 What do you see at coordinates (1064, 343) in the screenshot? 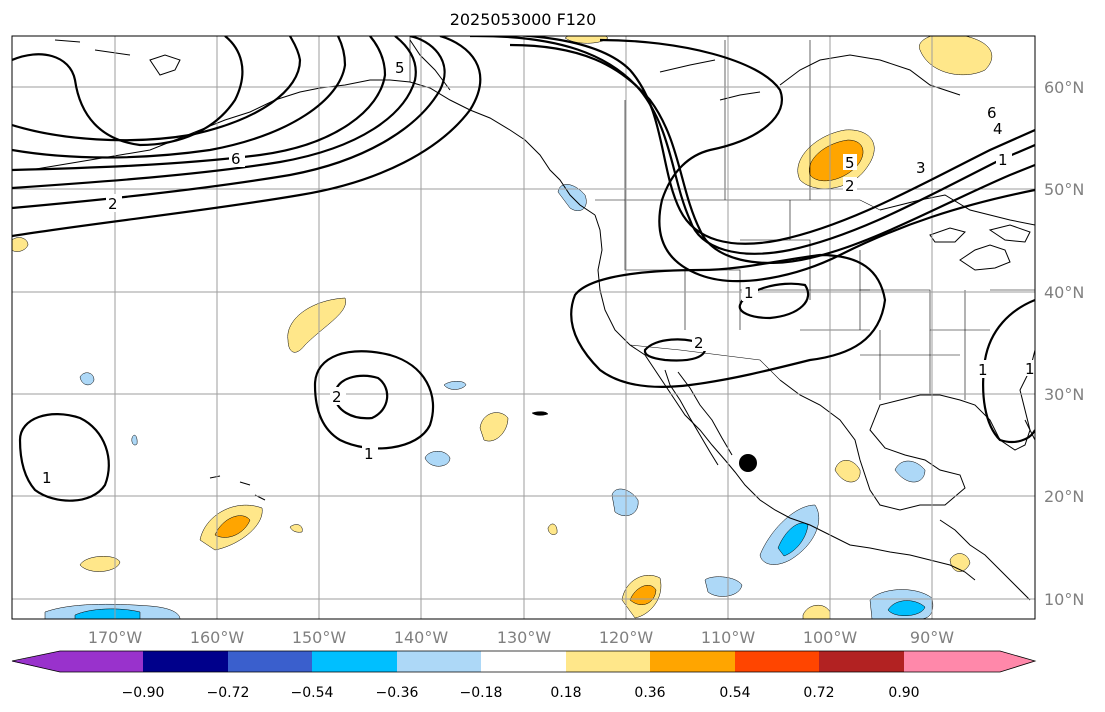
I see `latitude-labels: 60°N 50°N 40°N 30°N 20°N 10°N` at bounding box center [1064, 343].